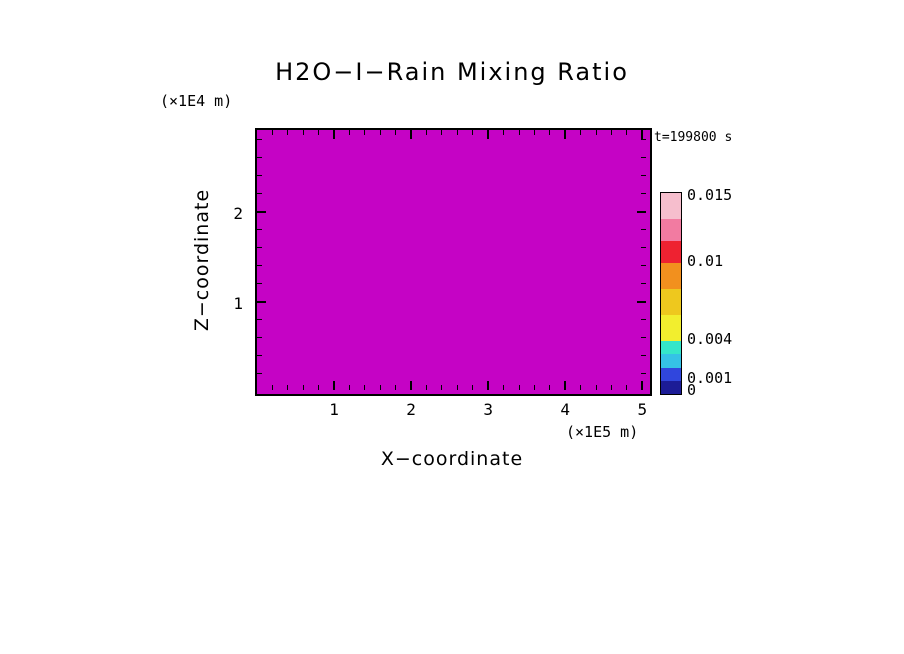 This screenshot has height=654, width=904. I want to click on x-axis-title: X−coordinate, so click(452, 459).